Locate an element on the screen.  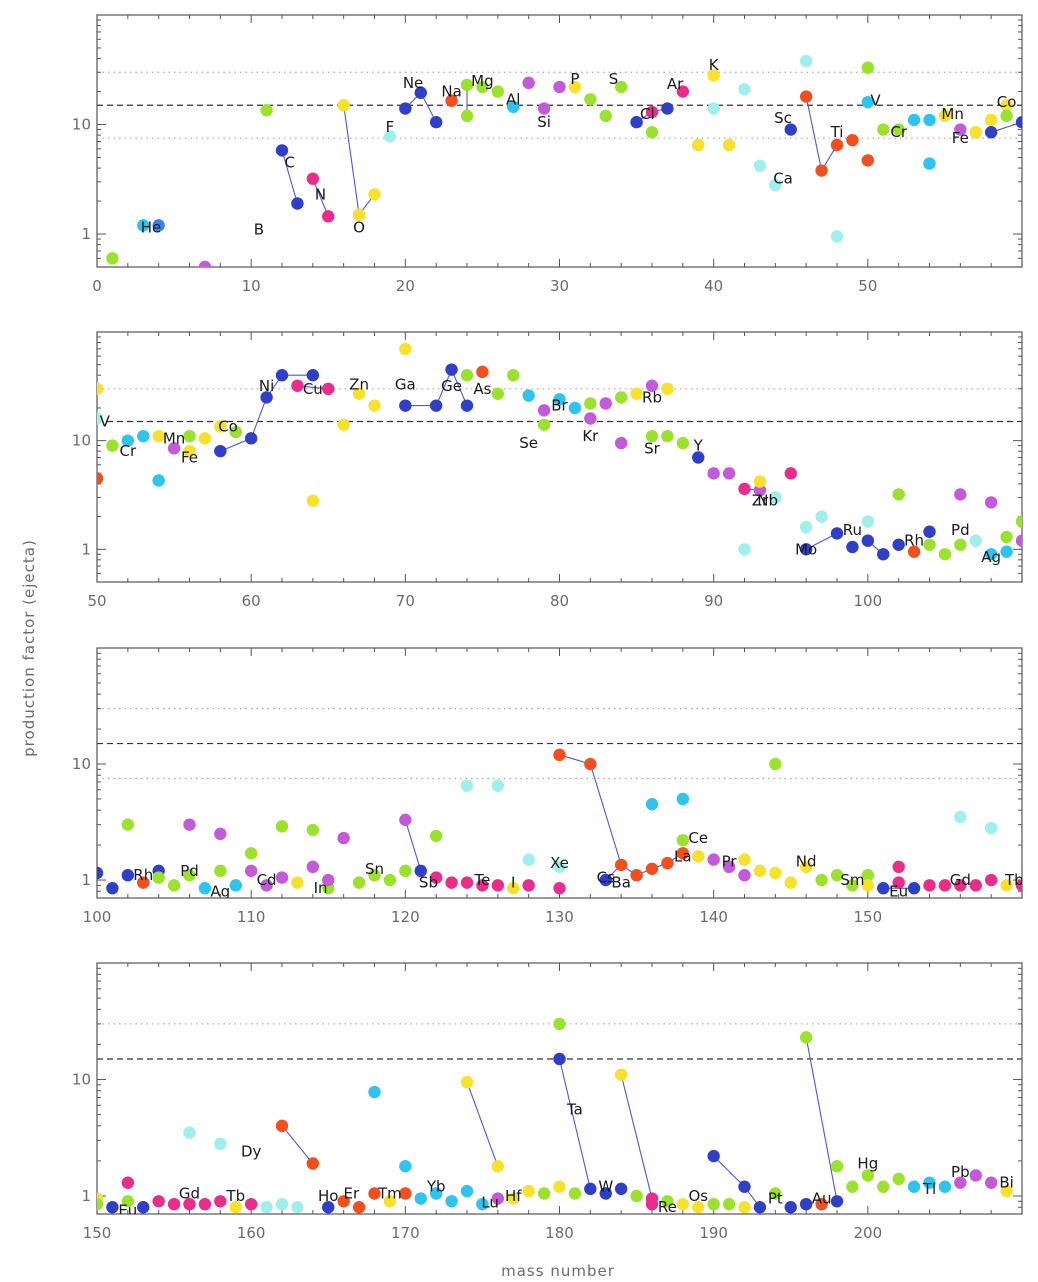
x-tick-label: 170 is located at coordinates (405, 1233).